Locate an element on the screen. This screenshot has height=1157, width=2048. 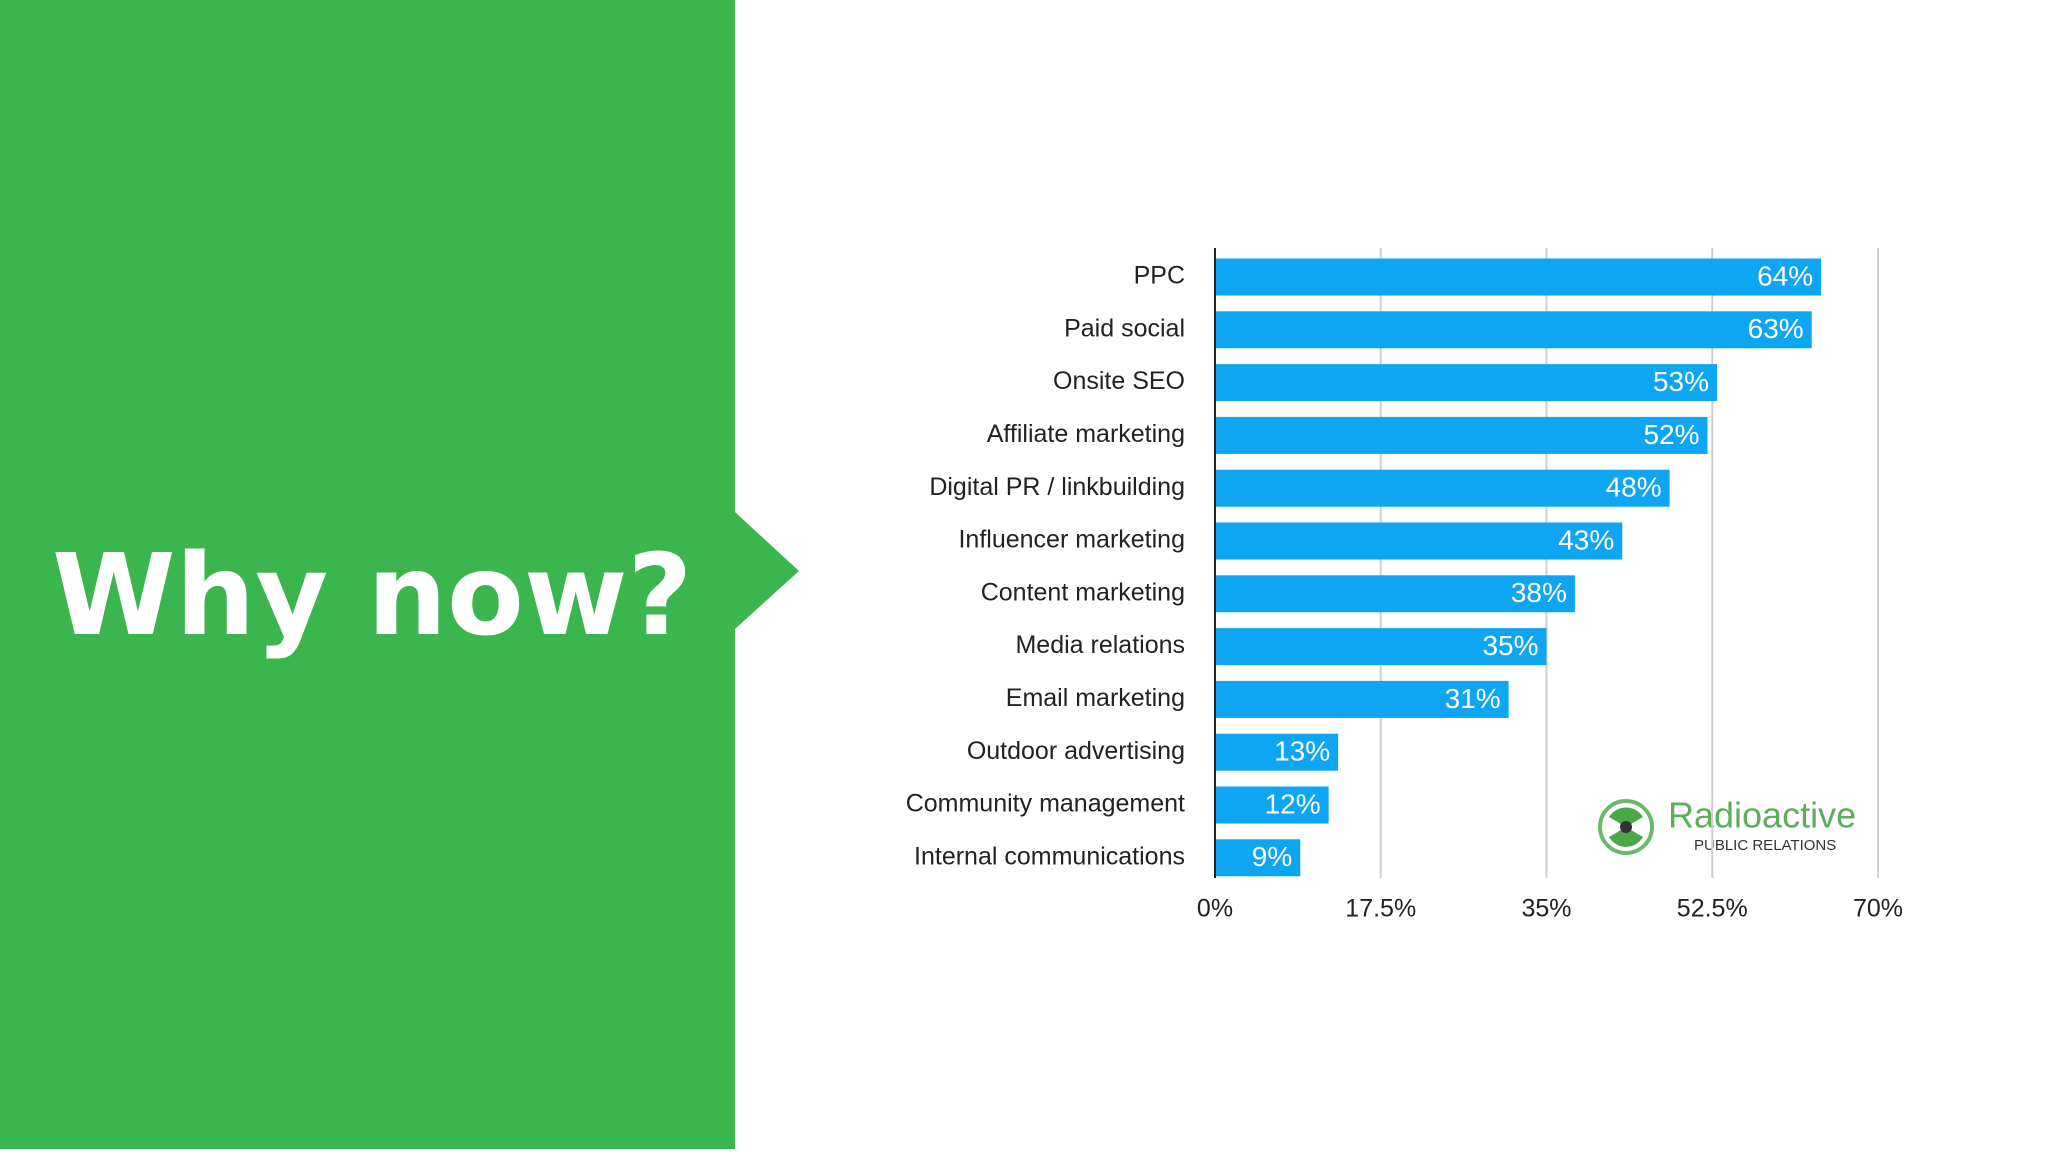
category-label: Paid social is located at coordinates (1124, 328).